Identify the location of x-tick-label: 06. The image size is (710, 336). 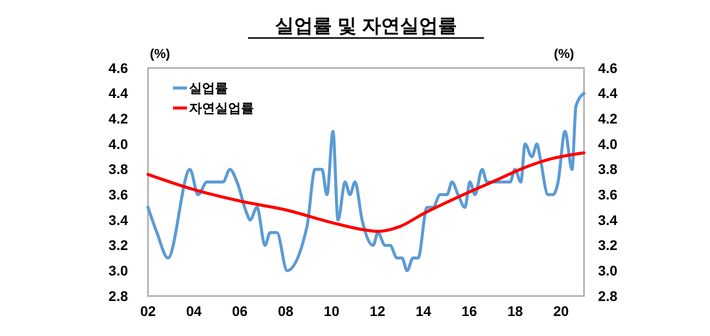
(240, 311).